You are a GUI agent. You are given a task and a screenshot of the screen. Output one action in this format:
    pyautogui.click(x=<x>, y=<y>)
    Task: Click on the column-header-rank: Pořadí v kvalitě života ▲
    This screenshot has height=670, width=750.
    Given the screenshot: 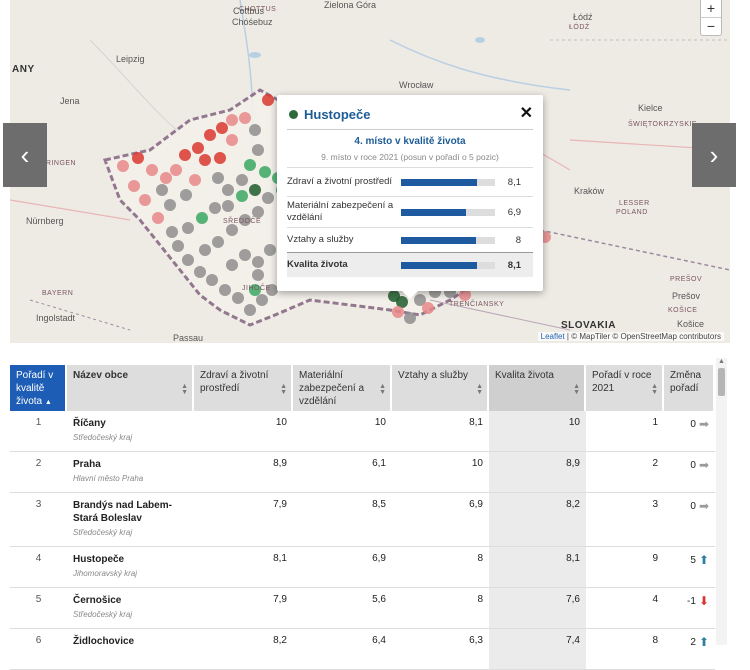 What is the action you would take?
    pyautogui.click(x=38, y=388)
    